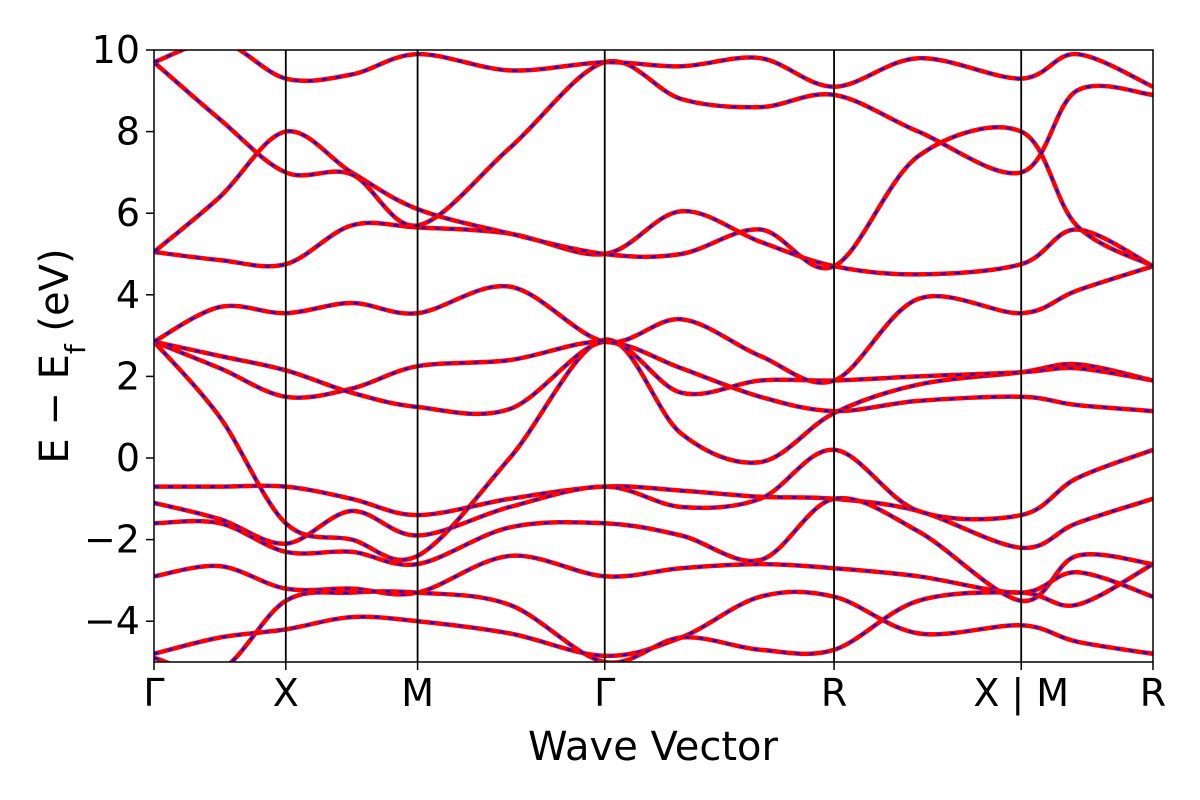 The height and width of the screenshot is (800, 1200). I want to click on y-tick-label-8: 10, so click(116, 50).